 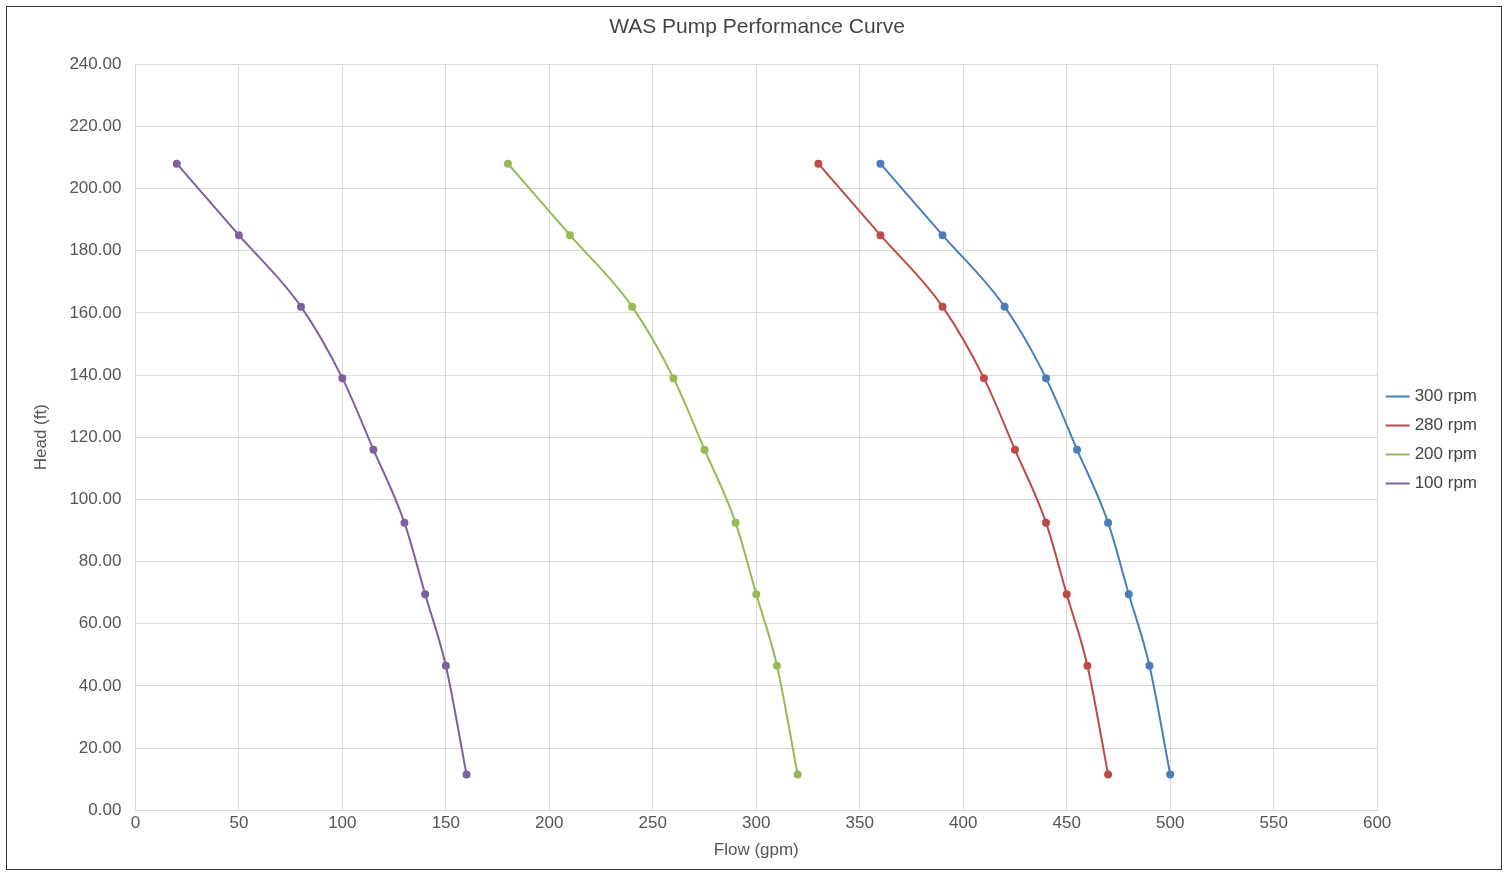 What do you see at coordinates (100, 561) in the screenshot?
I see `y-tick-label: 80.00` at bounding box center [100, 561].